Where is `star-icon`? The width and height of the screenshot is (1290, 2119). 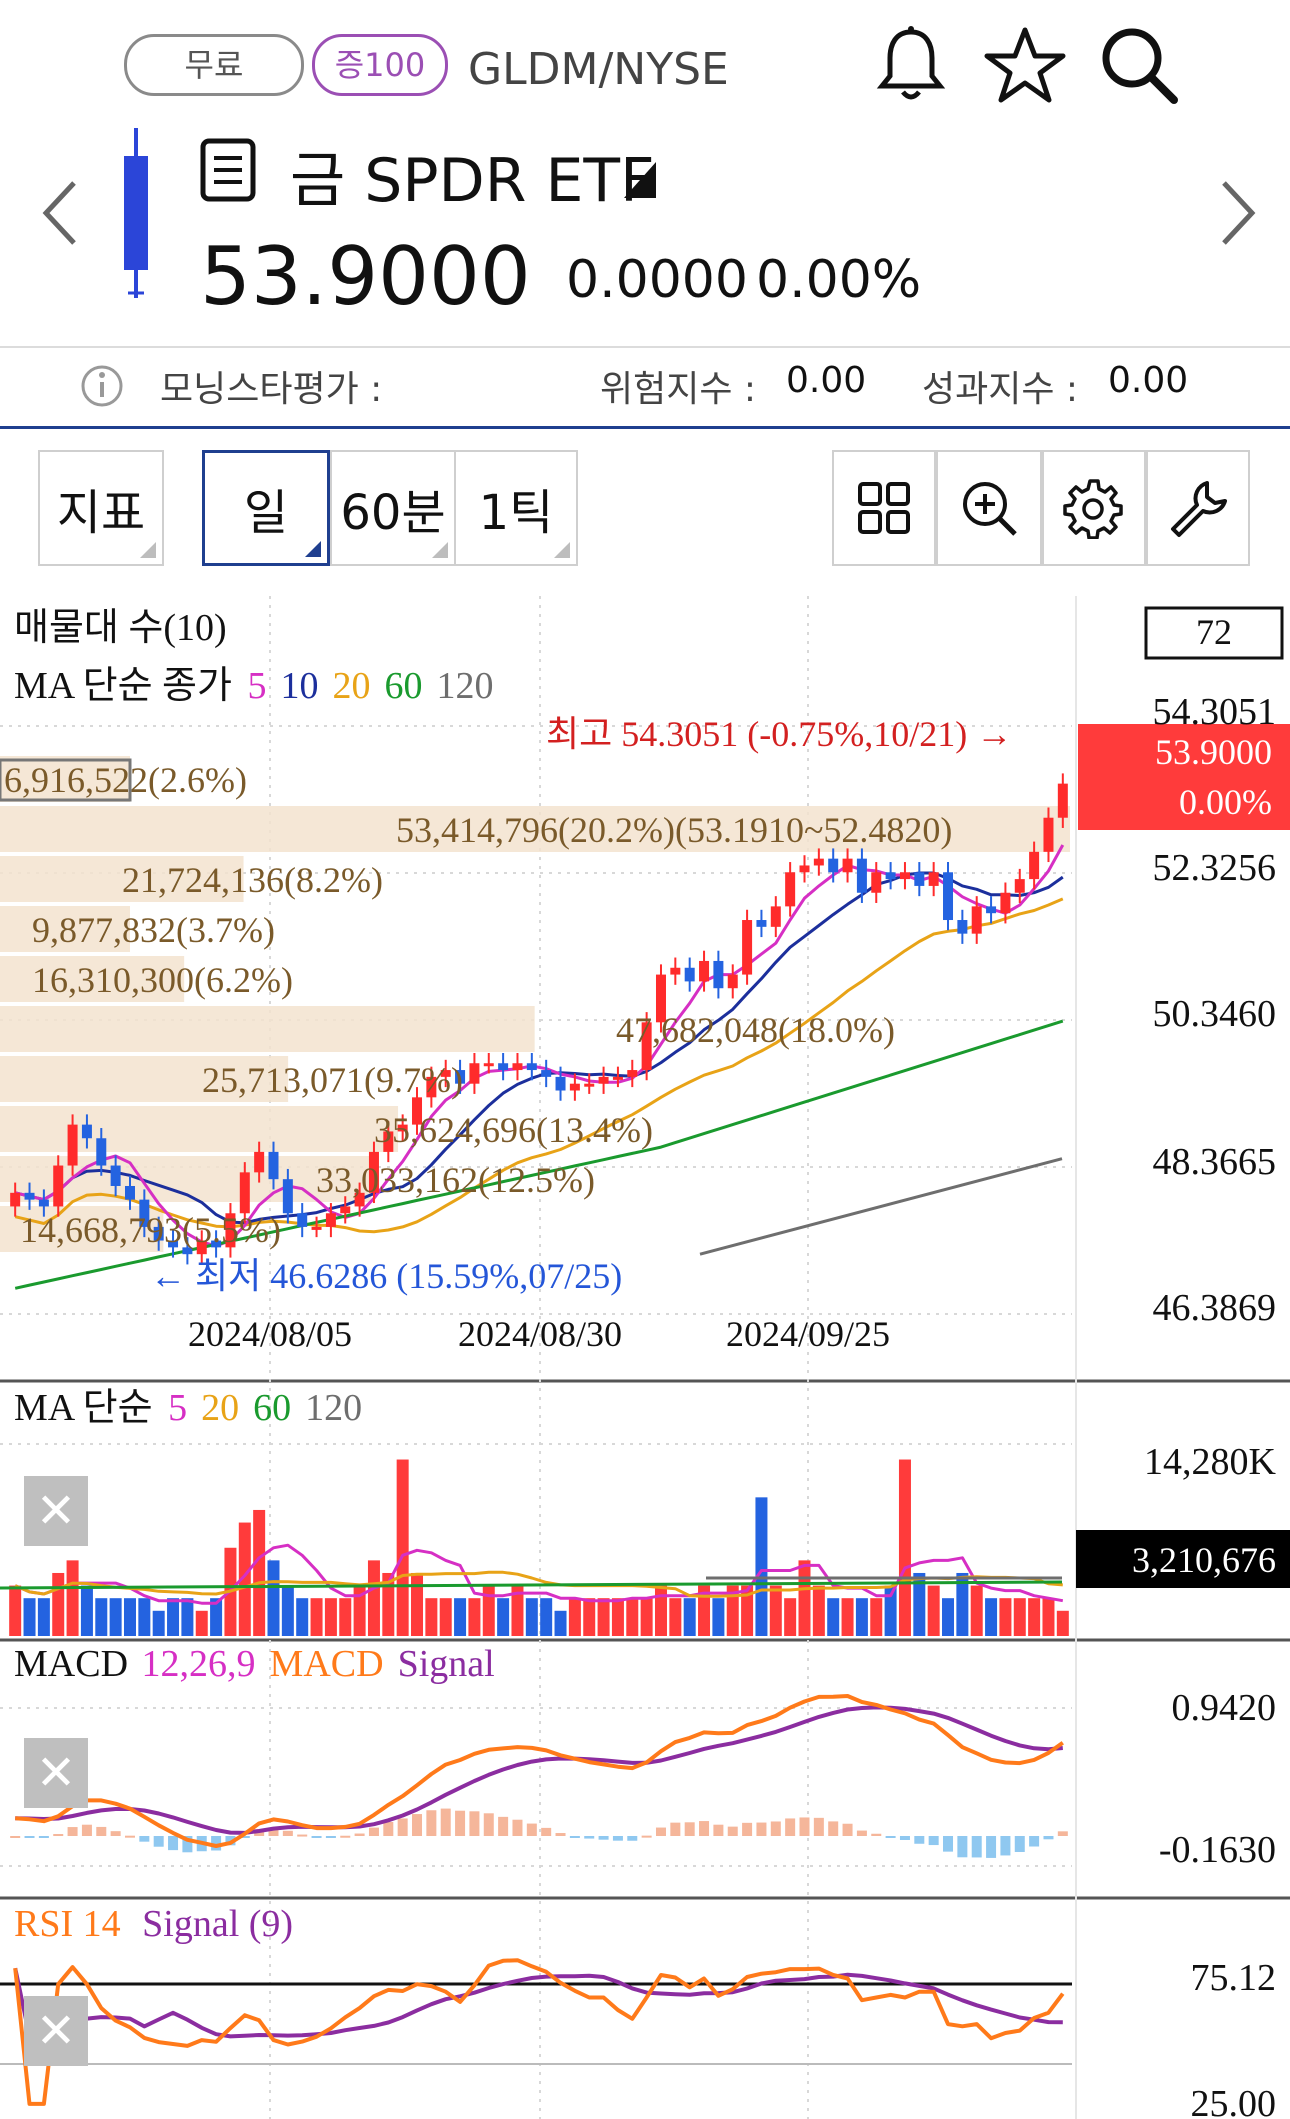 star-icon is located at coordinates (1025, 65).